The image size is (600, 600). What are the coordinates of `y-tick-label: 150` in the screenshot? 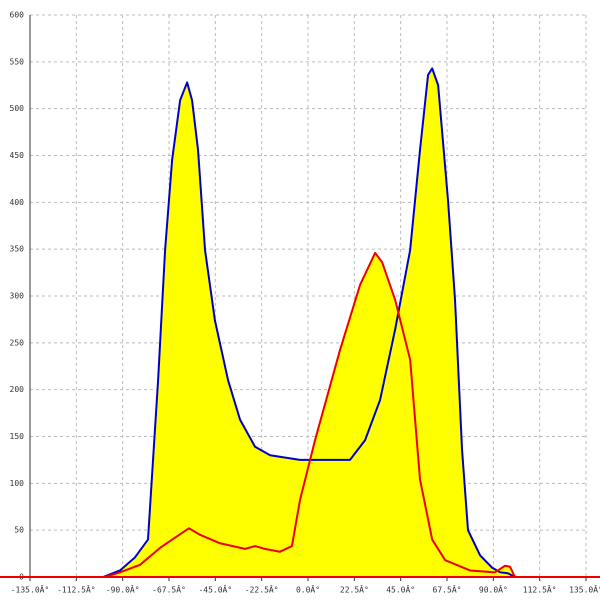 It's located at (17, 436).